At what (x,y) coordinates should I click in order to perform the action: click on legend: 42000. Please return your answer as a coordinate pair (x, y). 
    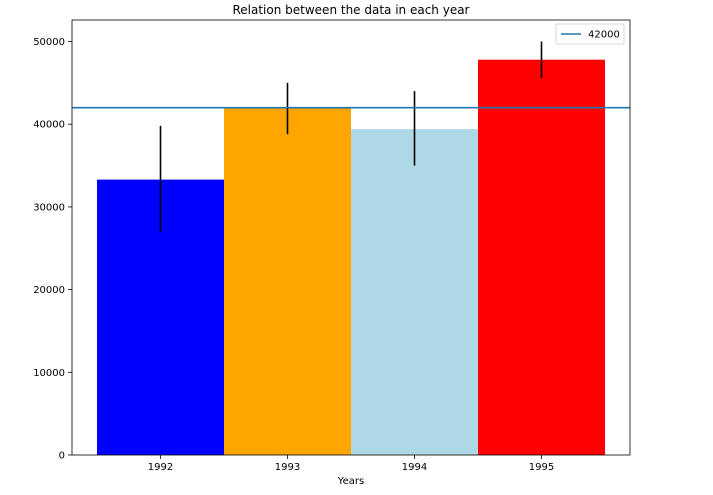
    Looking at the image, I should click on (590, 34).